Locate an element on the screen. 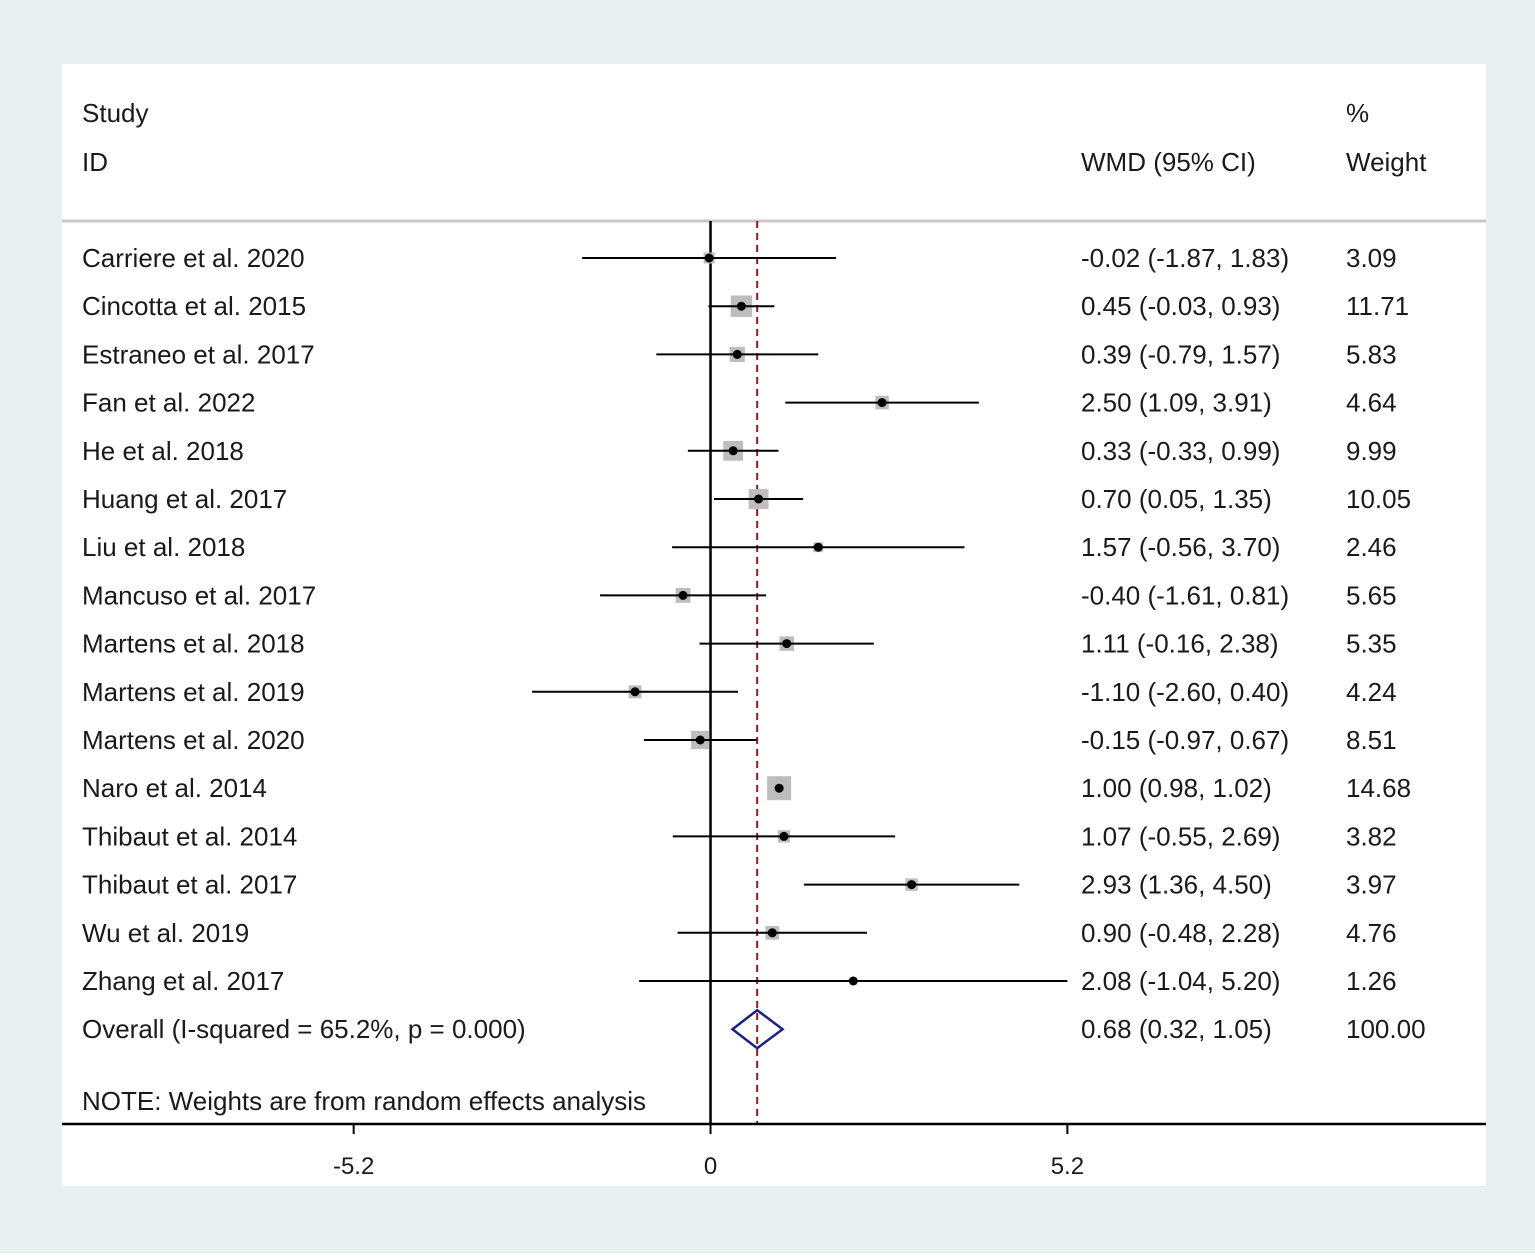  study-row: He et al. 2018 0.33 (-0.33, 0.99) 9.99 is located at coordinates (739, 451).